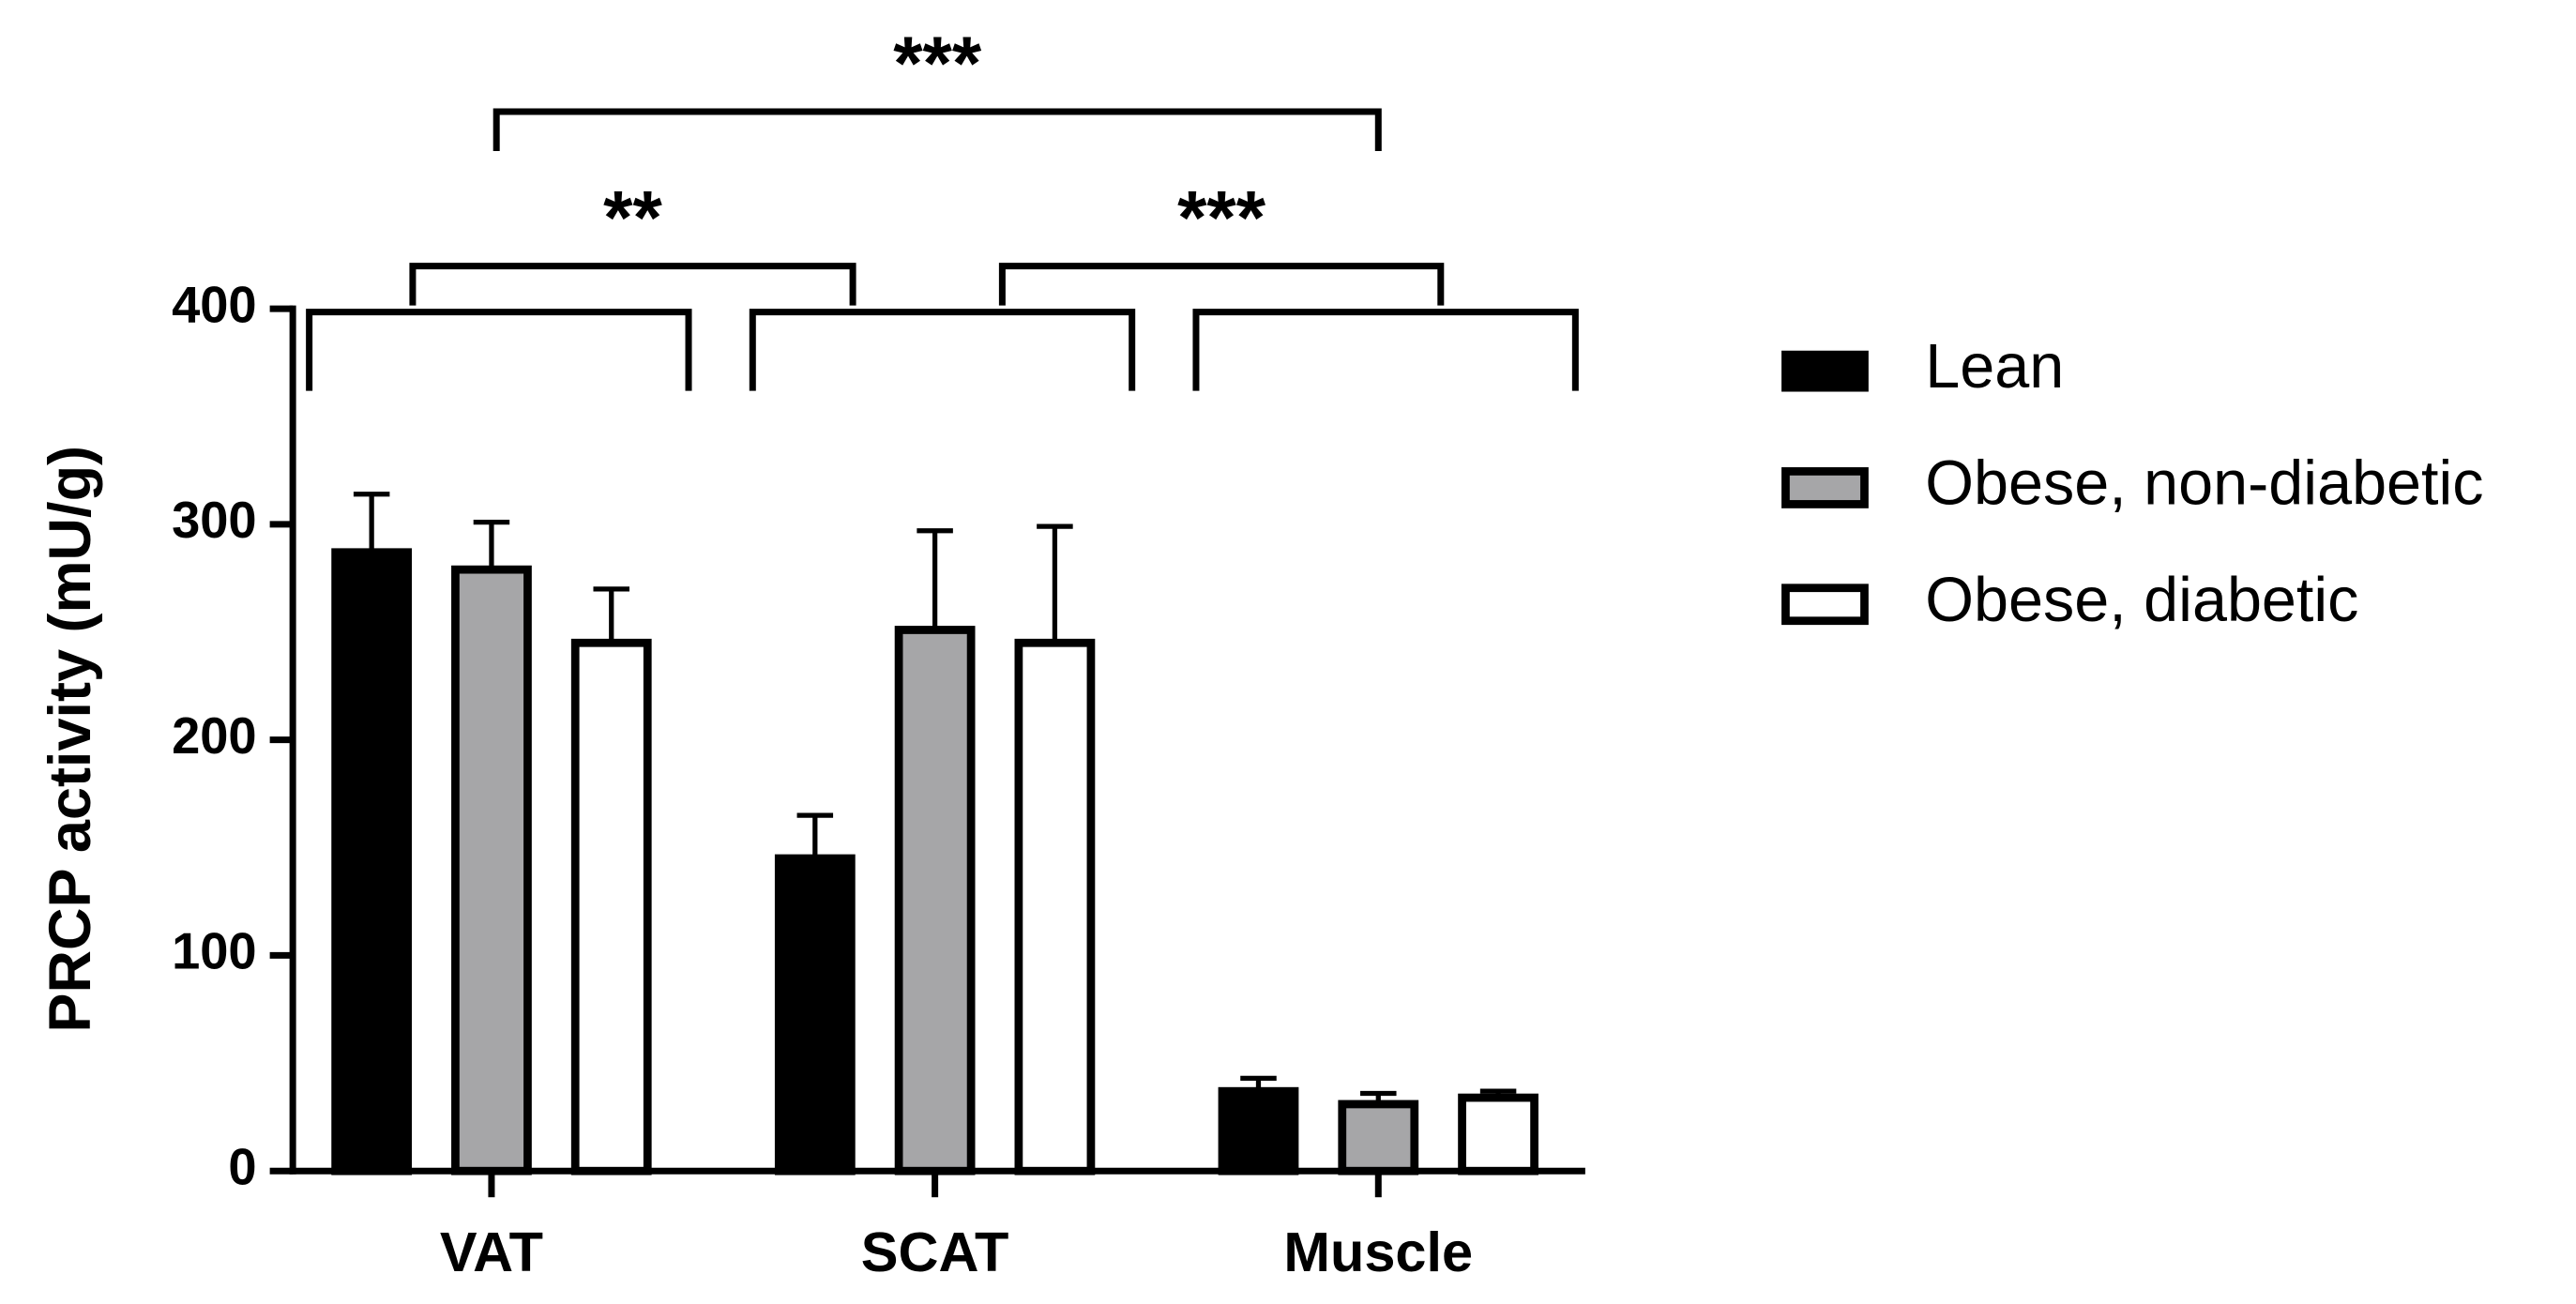 The width and height of the screenshot is (2576, 1304). Describe the element at coordinates (1378, 1252) in the screenshot. I see `x-tick-label: Muscle` at that location.